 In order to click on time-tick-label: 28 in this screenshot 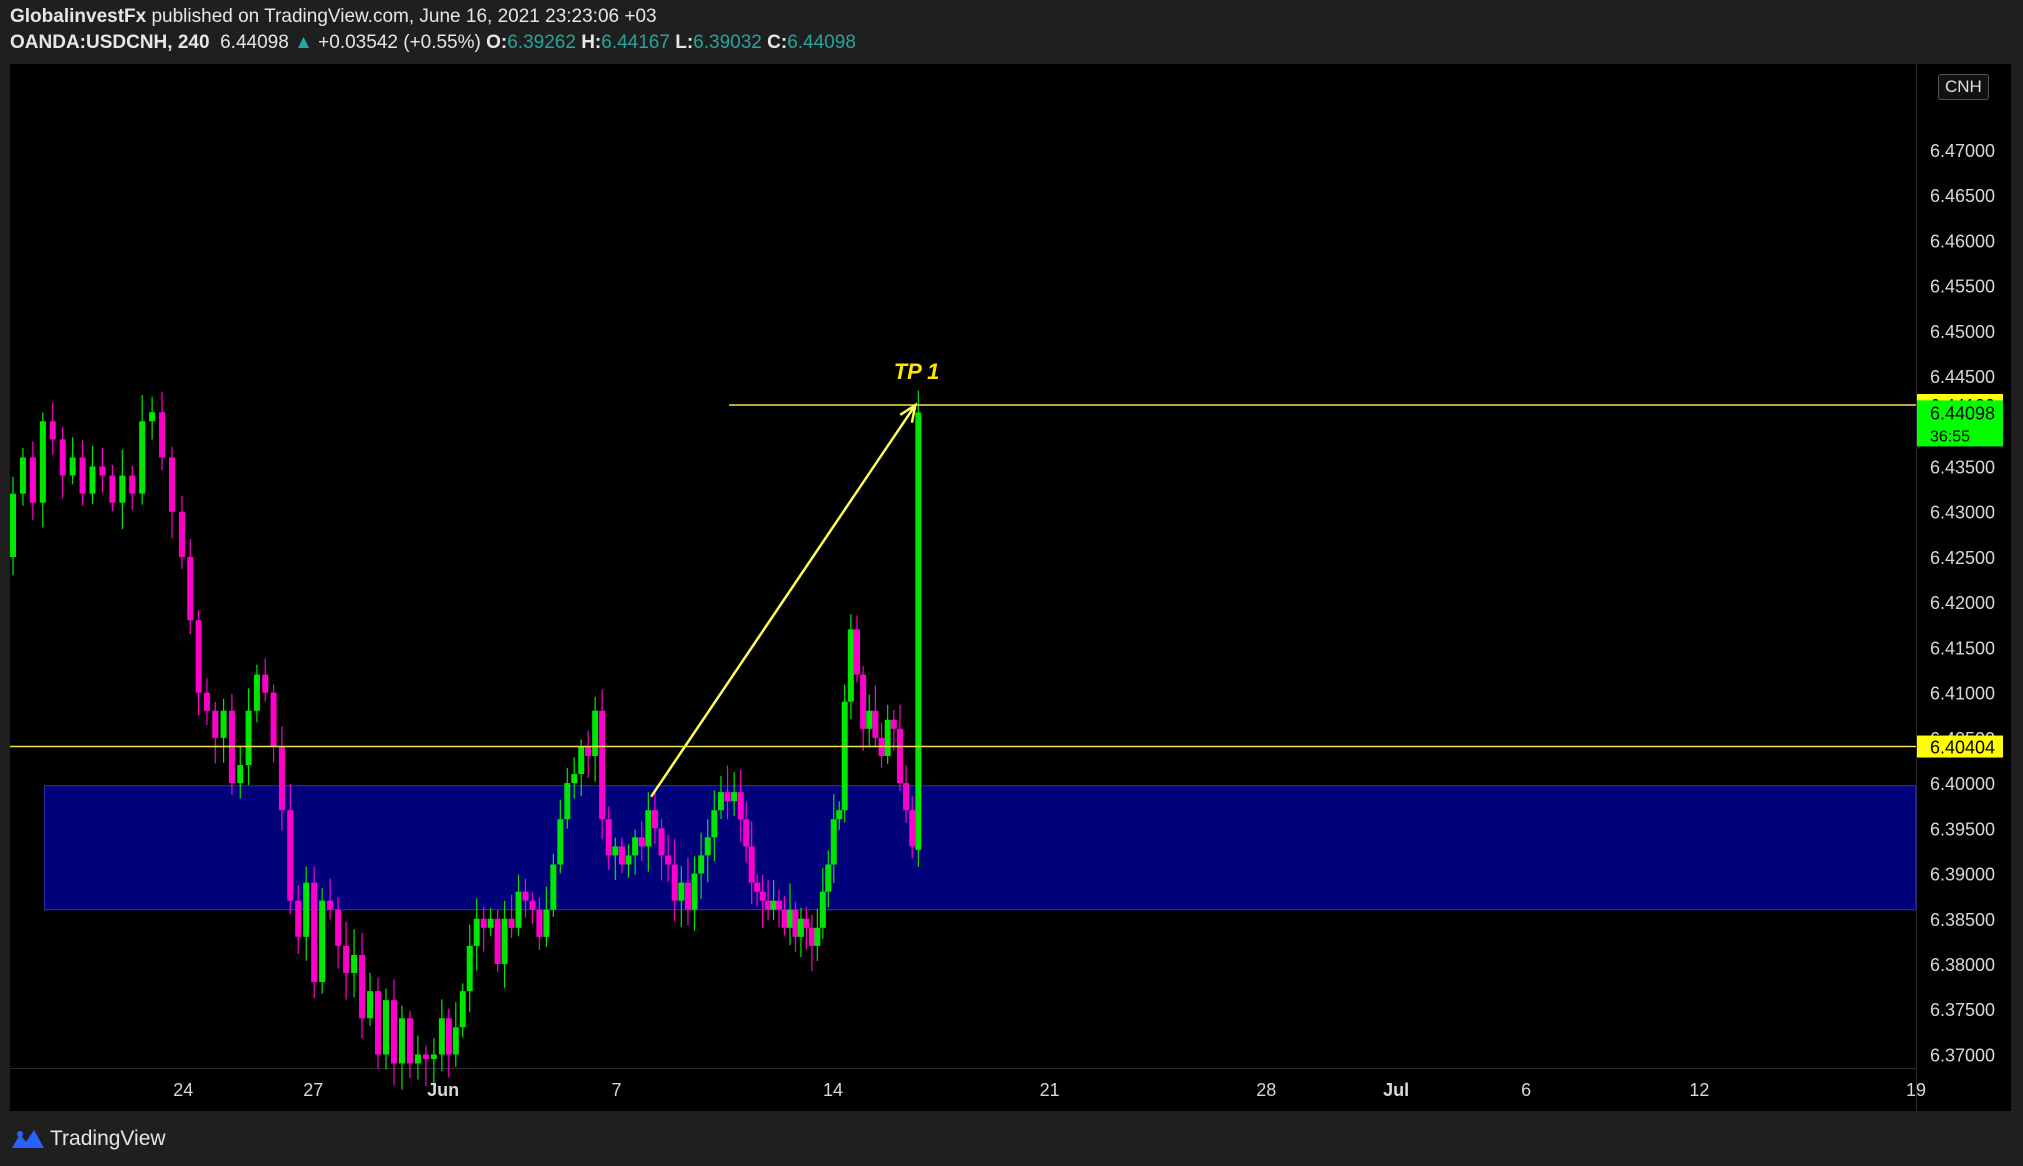, I will do `click(1266, 1090)`.